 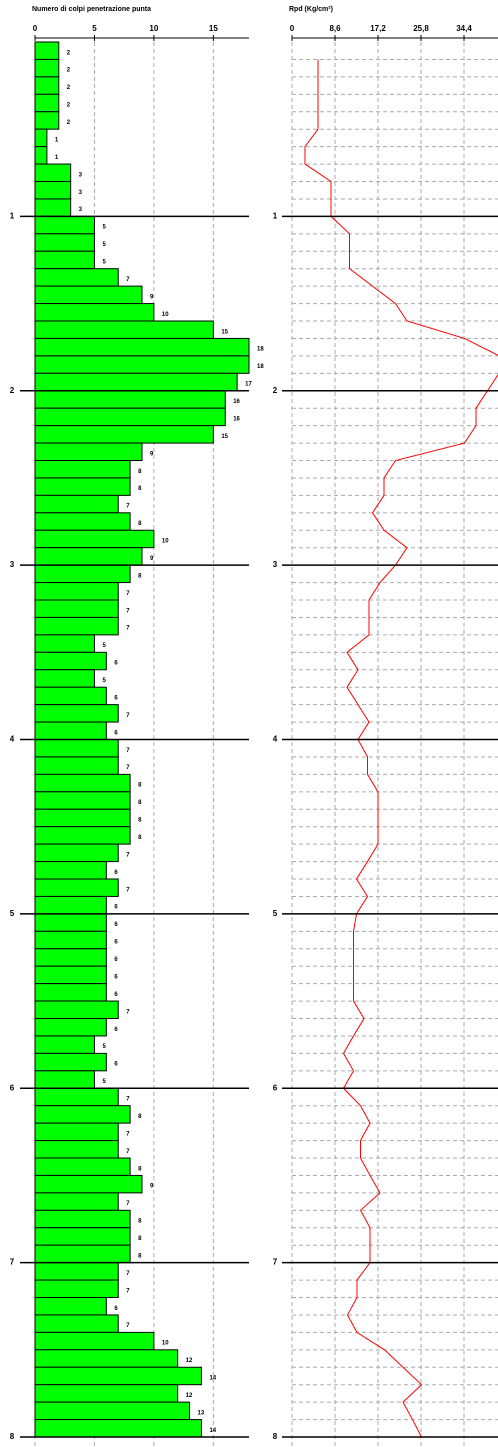 I want to click on chart-title: Rpd (Kg/cm²), so click(x=311, y=9).